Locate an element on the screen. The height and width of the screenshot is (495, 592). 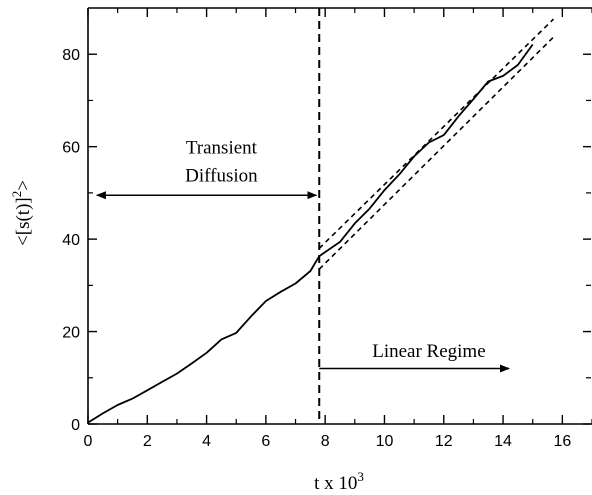
y-tick-label: 40 is located at coordinates (71, 240).